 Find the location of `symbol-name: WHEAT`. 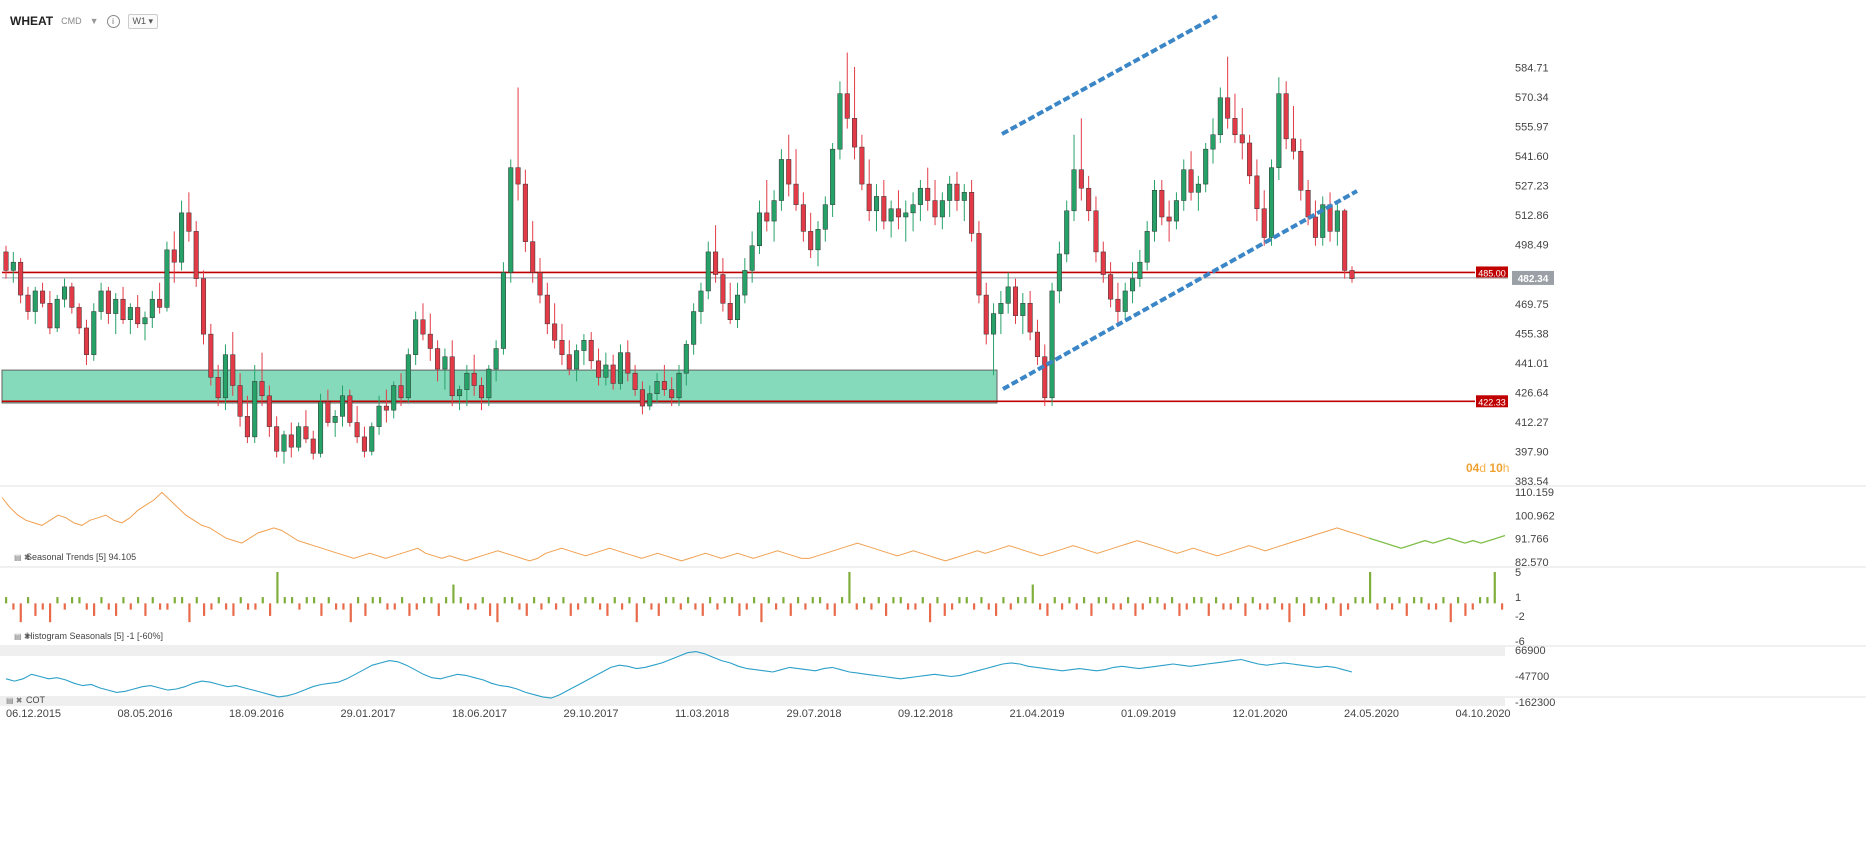

symbol-name: WHEAT is located at coordinates (32, 21).